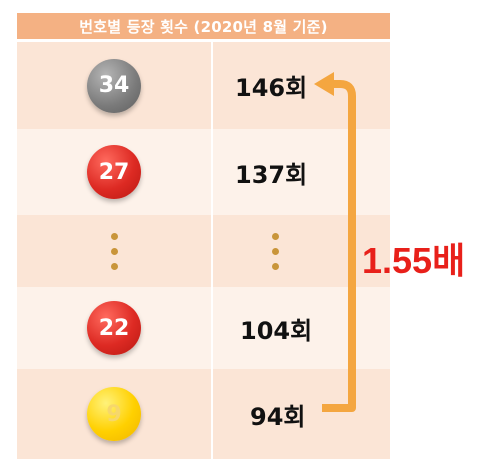 The width and height of the screenshot is (500, 472). I want to click on ratio-label: 1.55배, so click(414, 260).